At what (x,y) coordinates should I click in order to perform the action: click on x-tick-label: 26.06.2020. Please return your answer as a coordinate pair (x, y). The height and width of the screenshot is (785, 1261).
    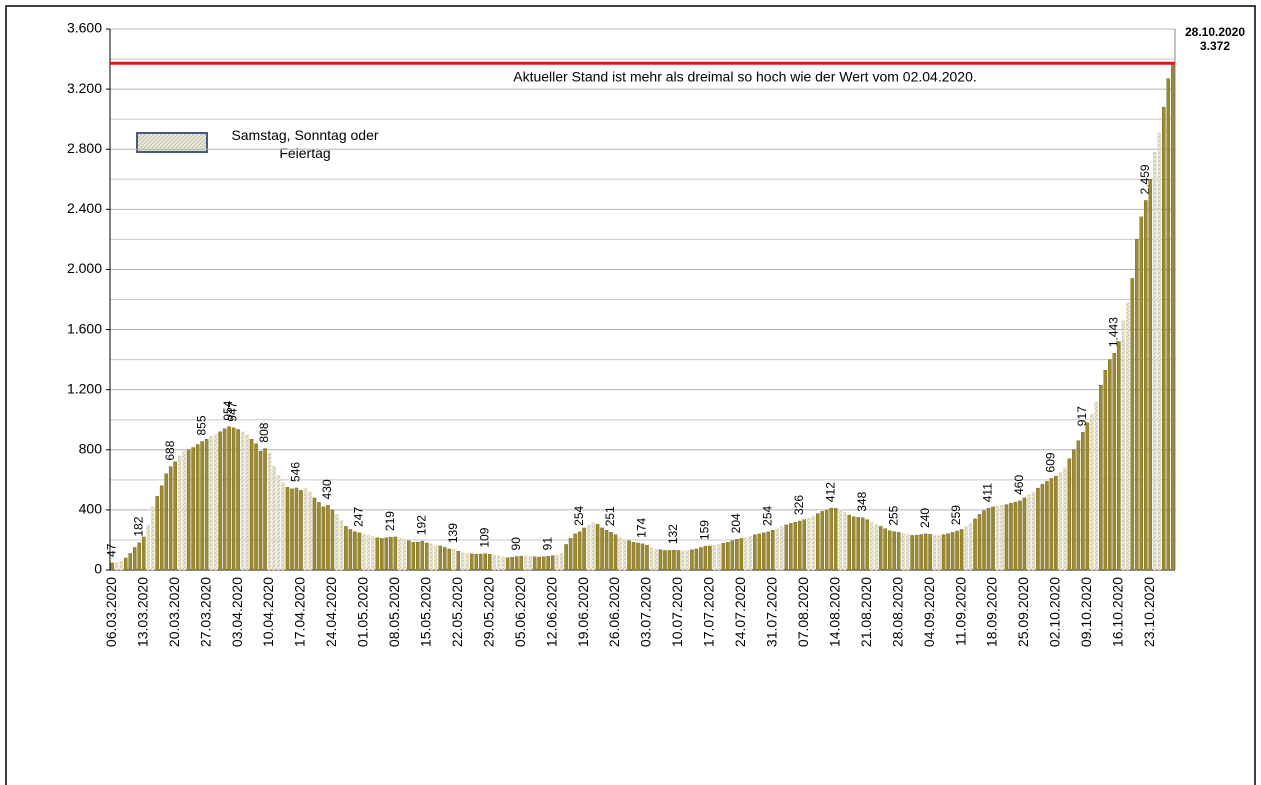
    Looking at the image, I should click on (614, 612).